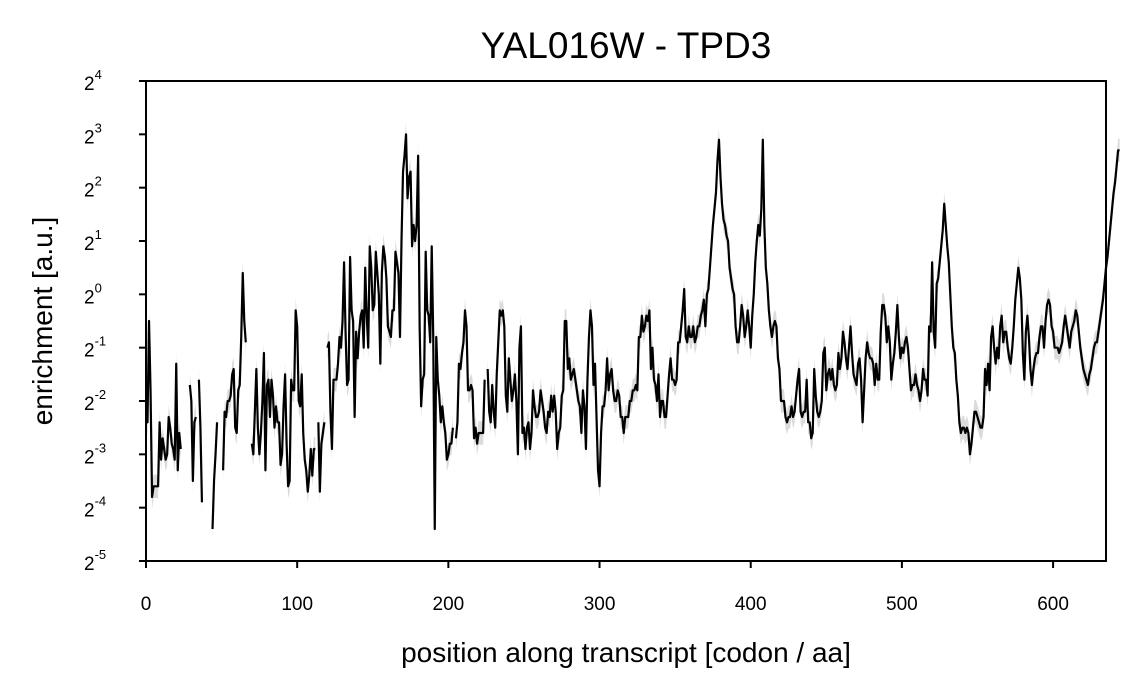 The height and width of the screenshot is (699, 1136). What do you see at coordinates (146, 604) in the screenshot?
I see `x-tick-label: 0` at bounding box center [146, 604].